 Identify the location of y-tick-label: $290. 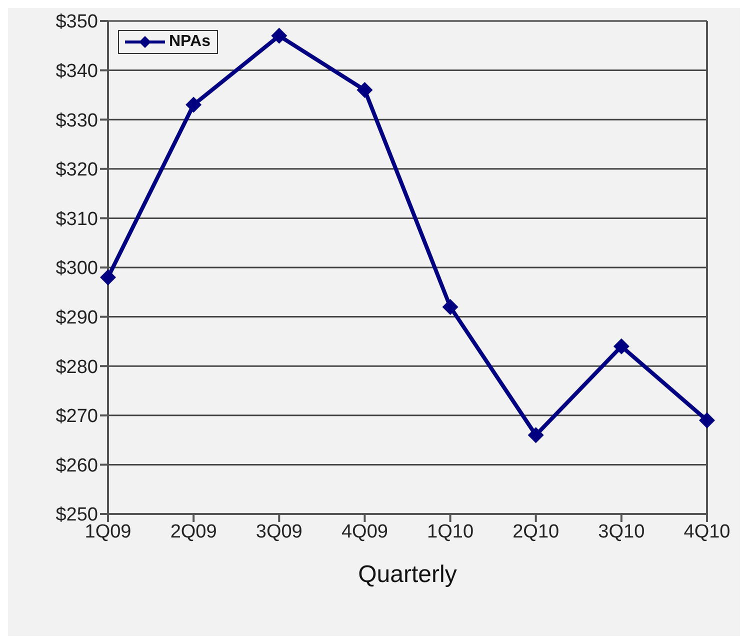
(77, 318).